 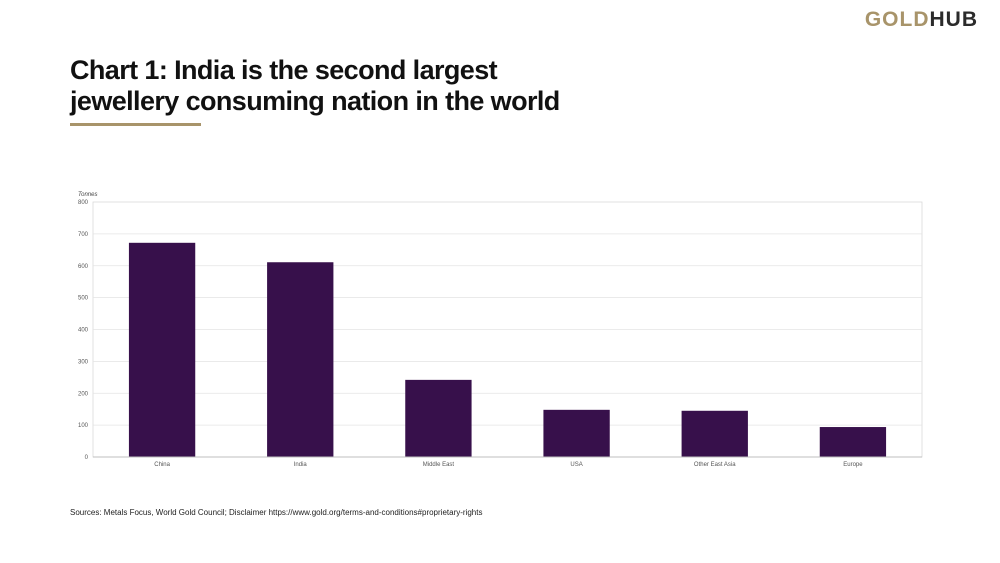 I want to click on y-tick-label: 500, so click(x=83, y=299).